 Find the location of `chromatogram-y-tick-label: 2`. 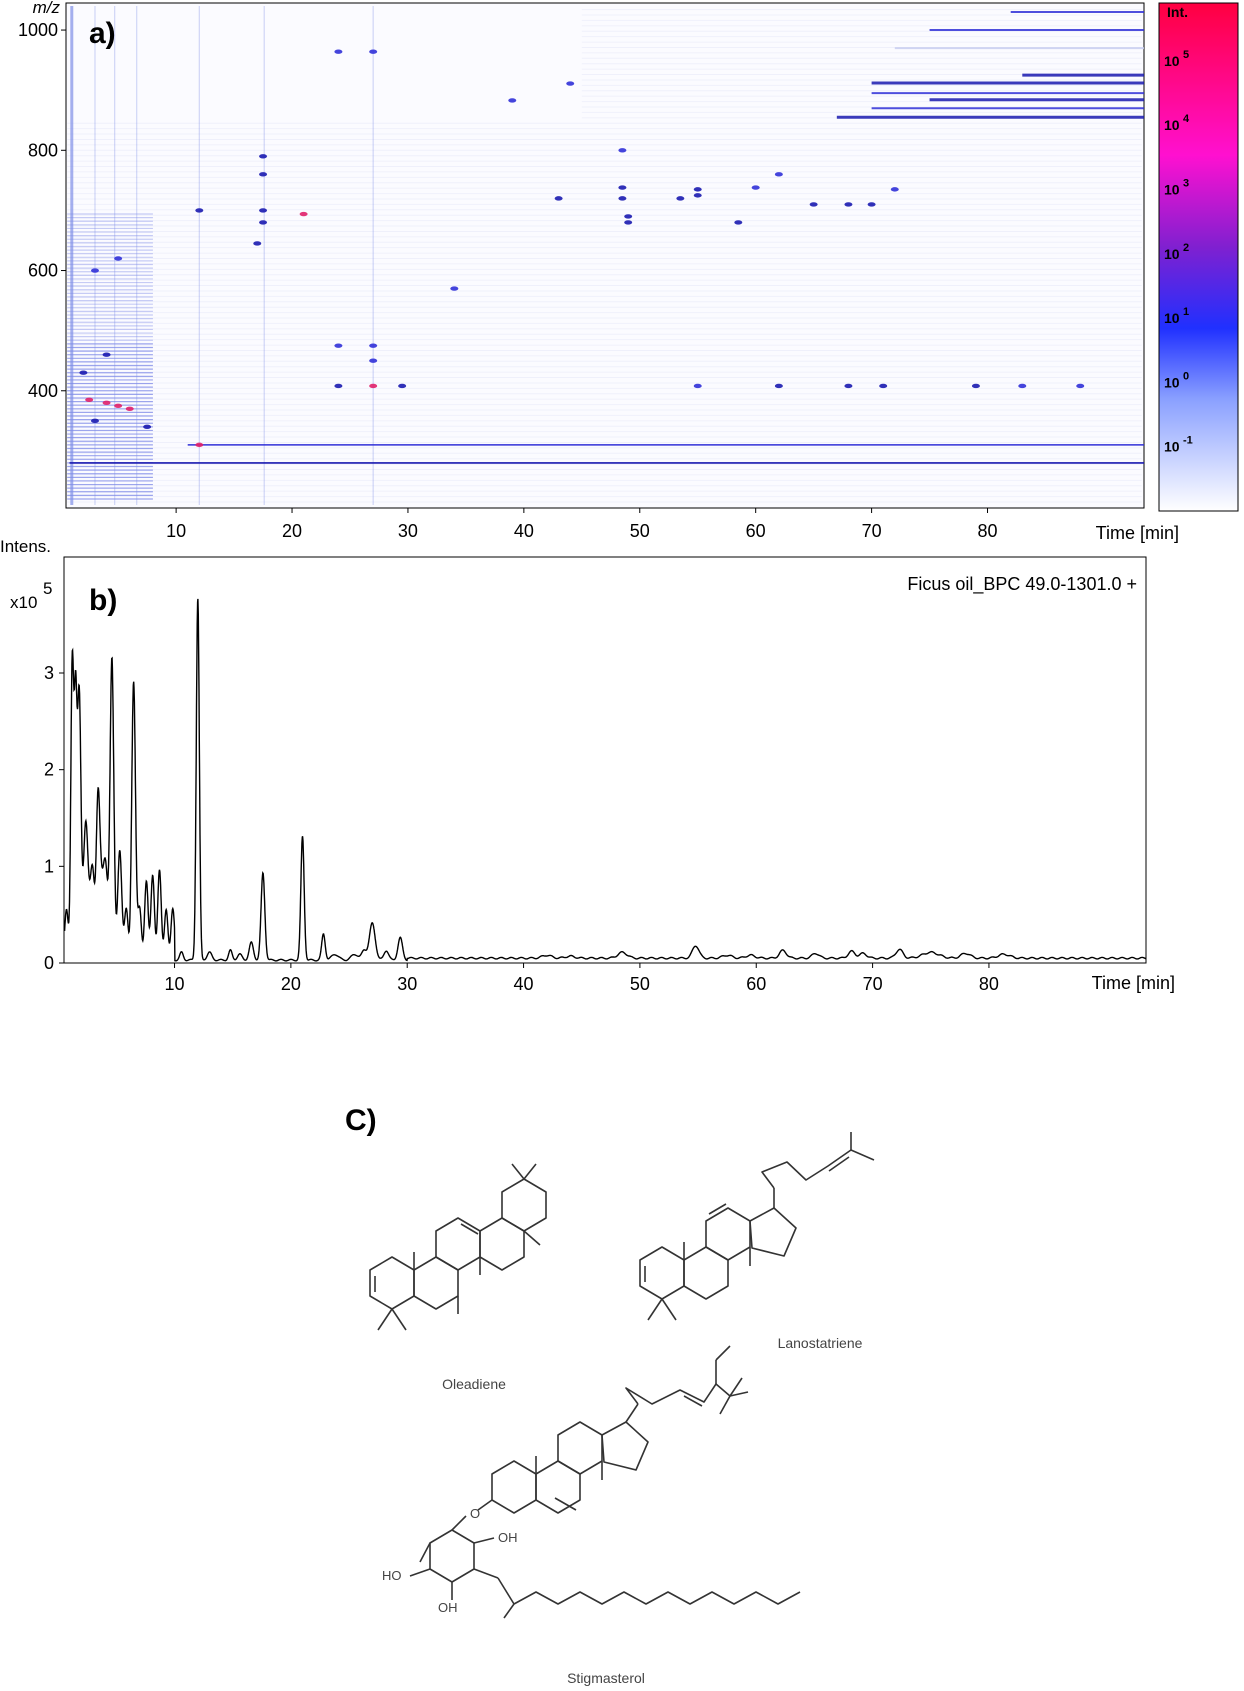

chromatogram-y-tick-label: 2 is located at coordinates (49, 770).